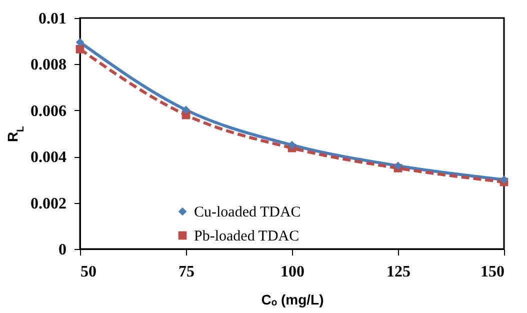 The width and height of the screenshot is (527, 313). Describe the element at coordinates (247, 212) in the screenshot. I see `legend-label: Cu-loaded TDAC` at that location.